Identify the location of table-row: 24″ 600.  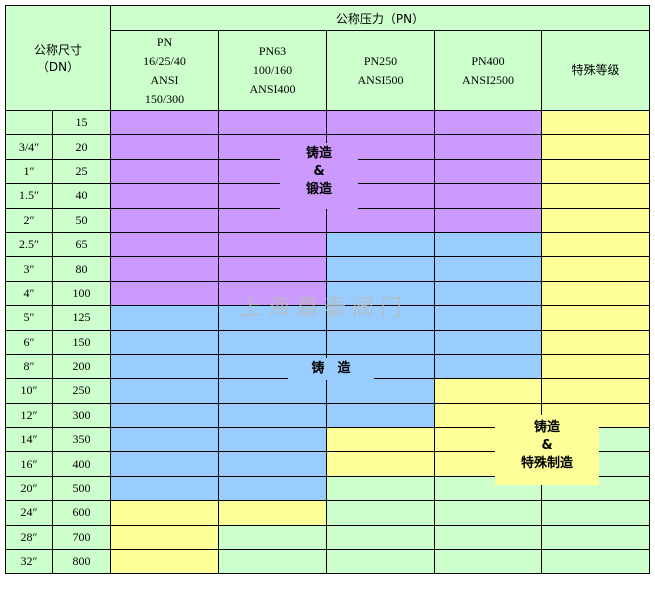
(327, 513).